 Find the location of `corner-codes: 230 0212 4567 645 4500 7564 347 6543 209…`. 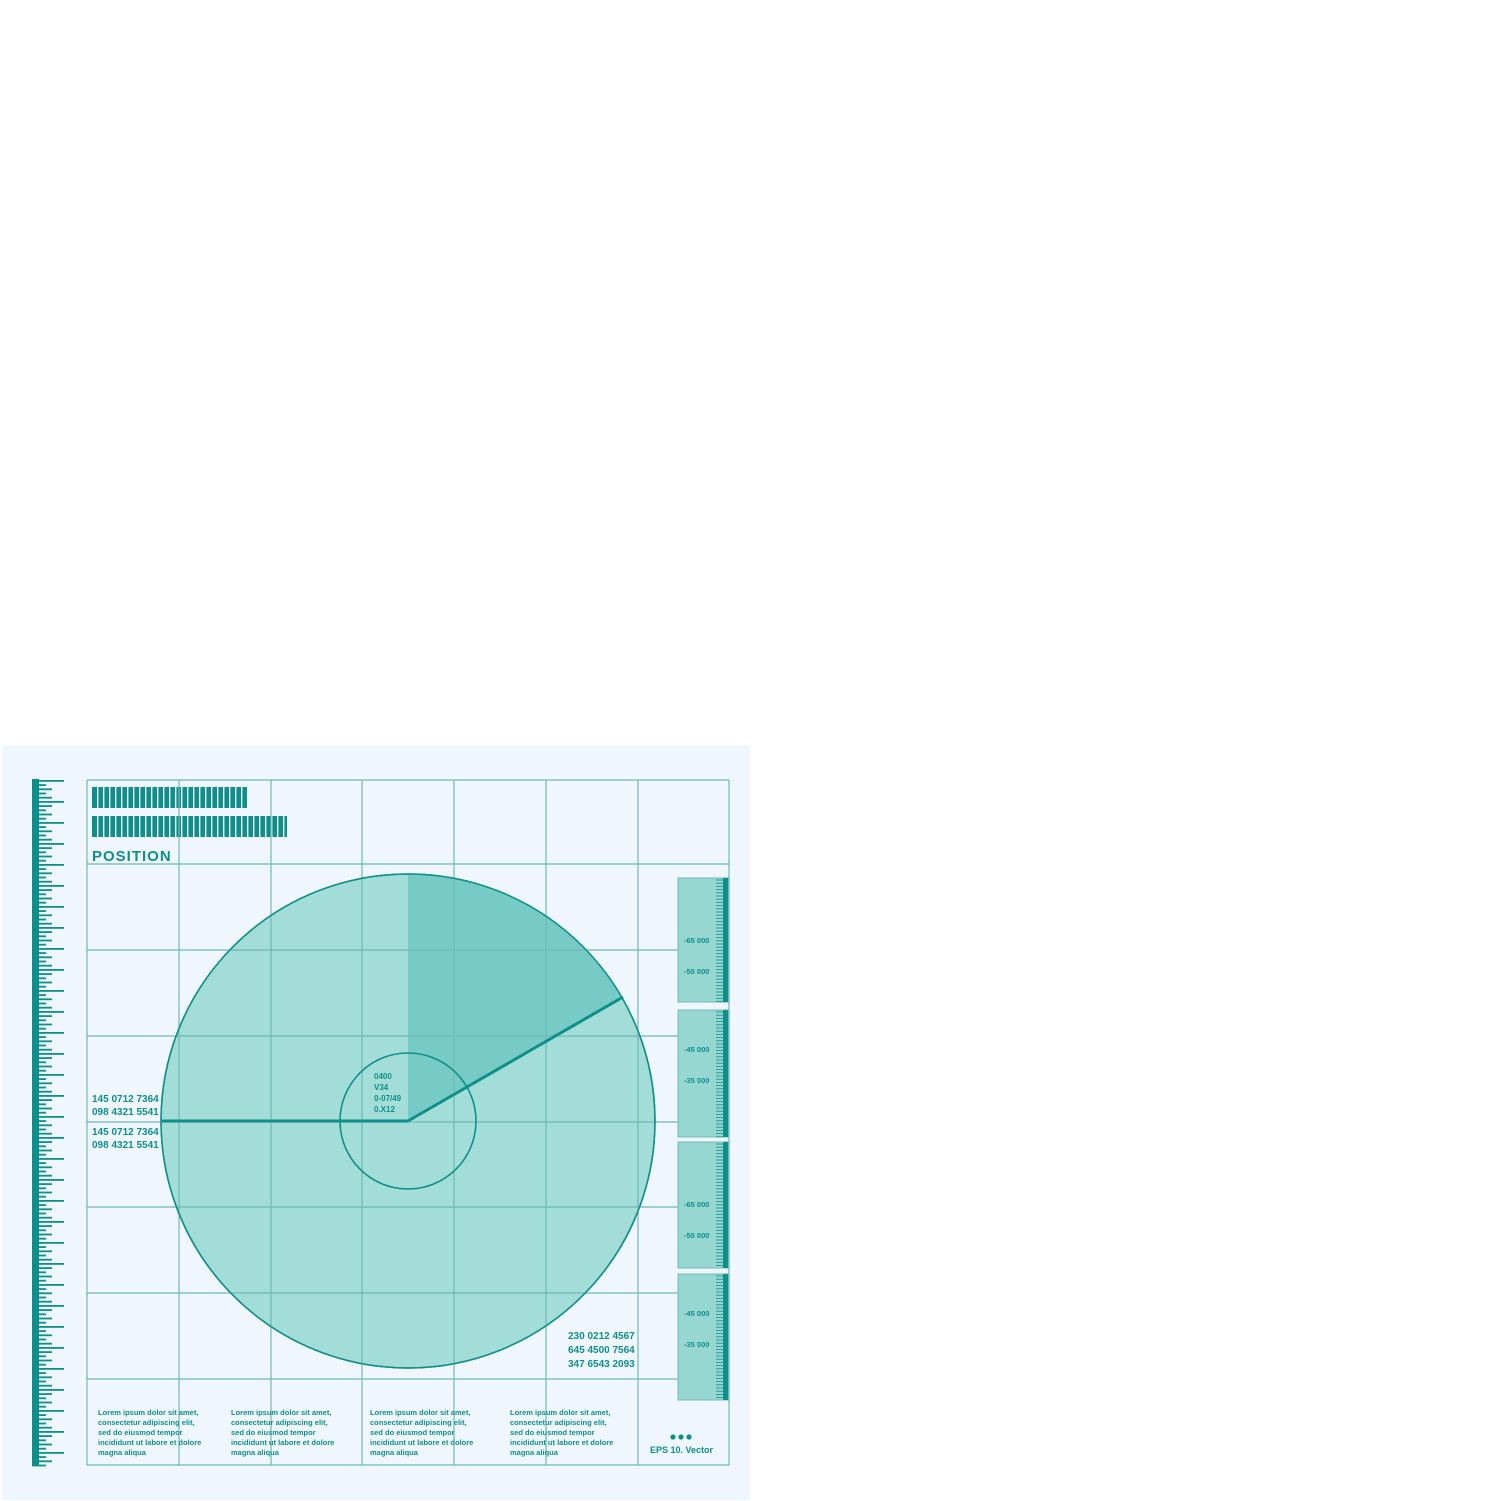

corner-codes: 230 0212 4567 645 4500 7564 347 6543 209… is located at coordinates (601, 1350).